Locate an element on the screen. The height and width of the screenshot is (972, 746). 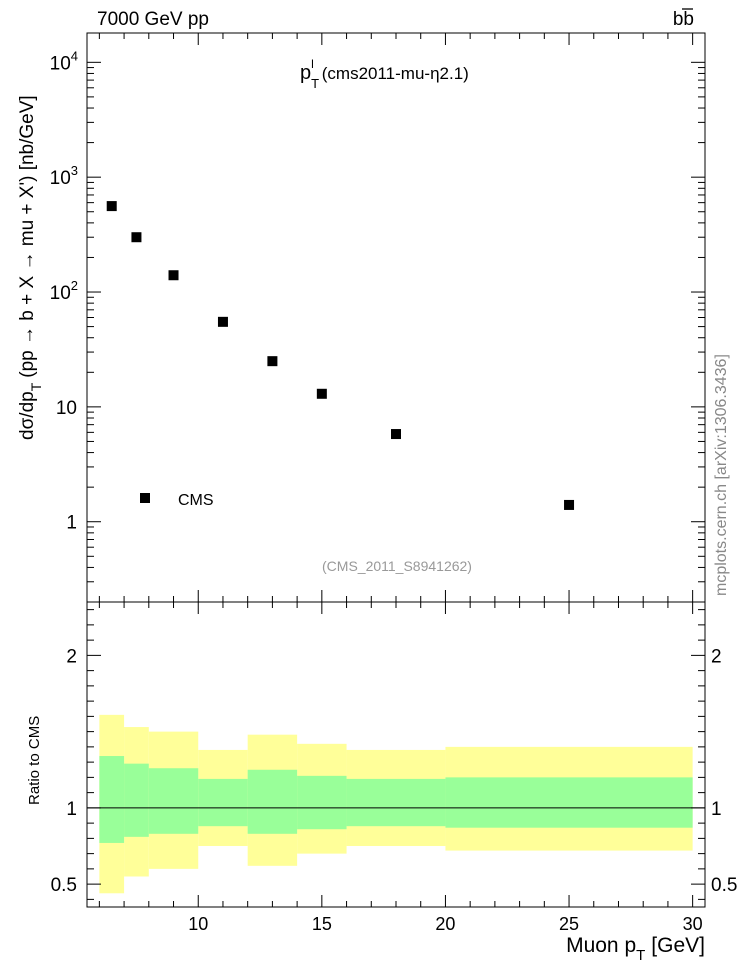
legend-label-cms: CMS is located at coordinates (196, 500).